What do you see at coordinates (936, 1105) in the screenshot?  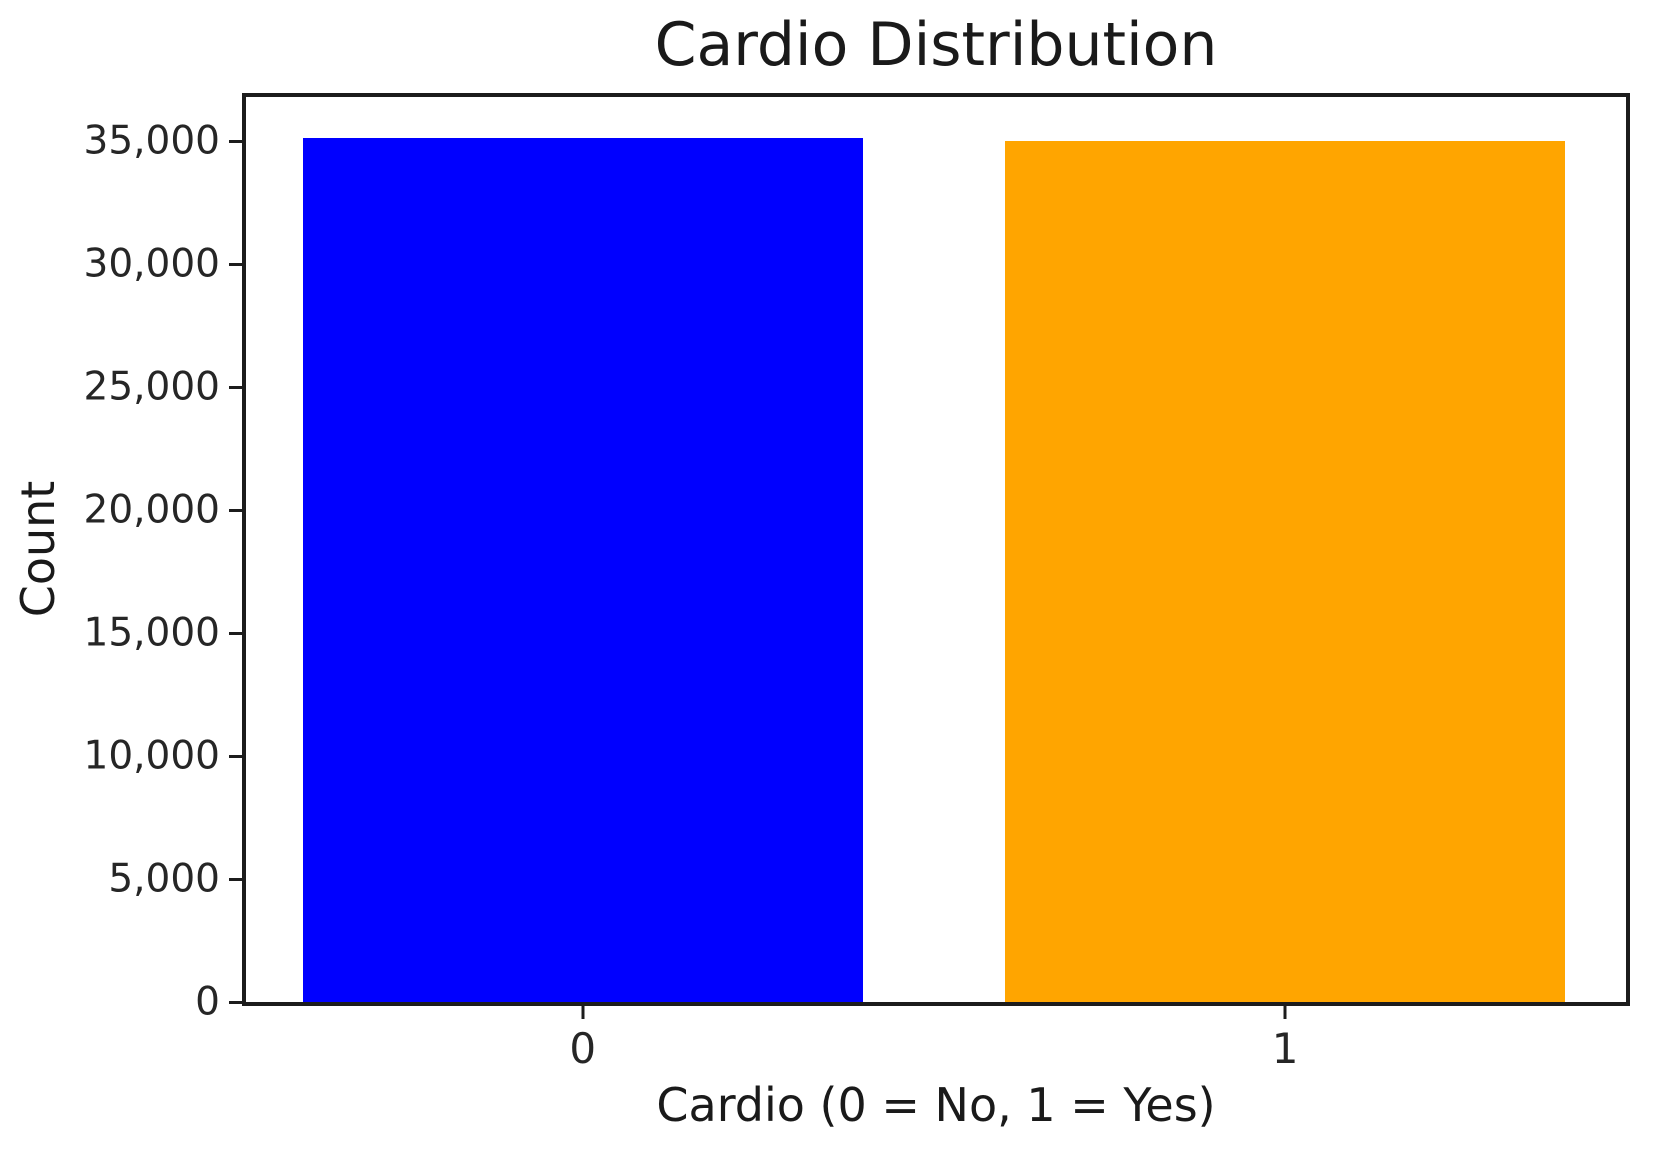 I see `x-axis-label: Cardio (0 = No, 1 = Yes)` at bounding box center [936, 1105].